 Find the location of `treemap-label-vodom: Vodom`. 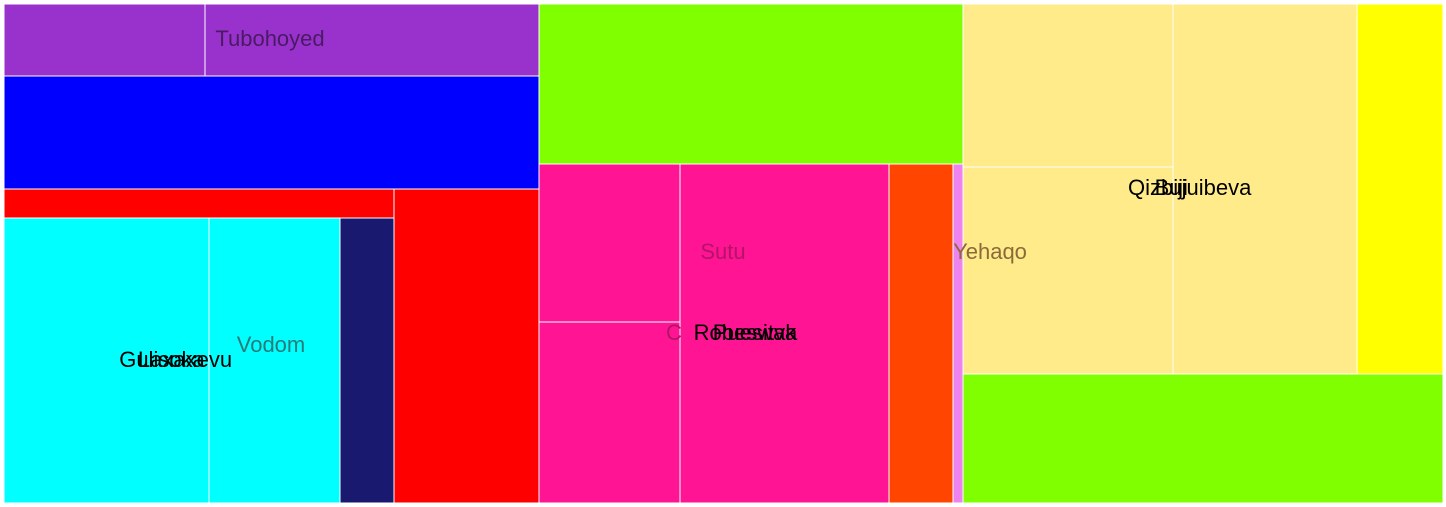

treemap-label-vodom: Vodom is located at coordinates (271, 344).